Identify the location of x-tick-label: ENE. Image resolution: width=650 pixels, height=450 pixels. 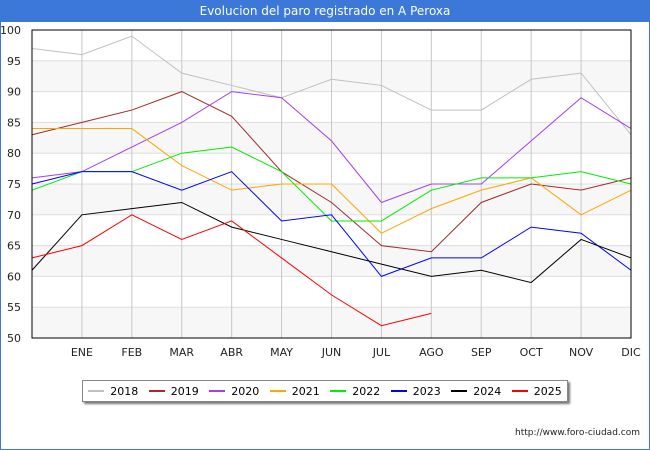
(82, 352).